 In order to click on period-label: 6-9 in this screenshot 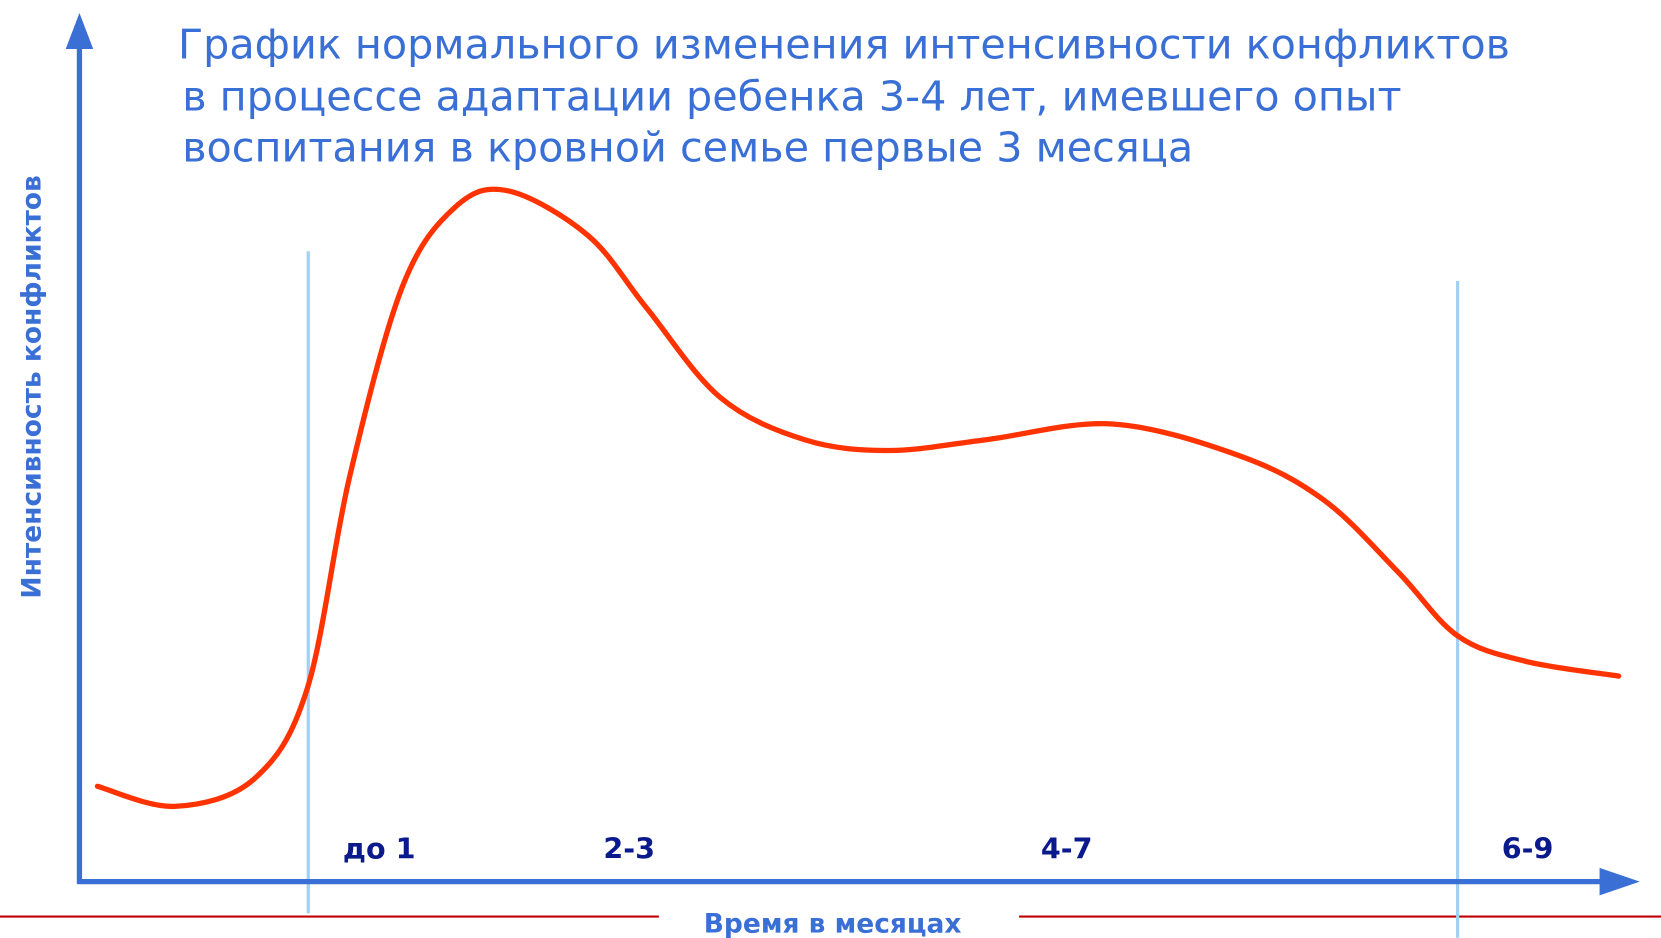, I will do `click(1528, 848)`.